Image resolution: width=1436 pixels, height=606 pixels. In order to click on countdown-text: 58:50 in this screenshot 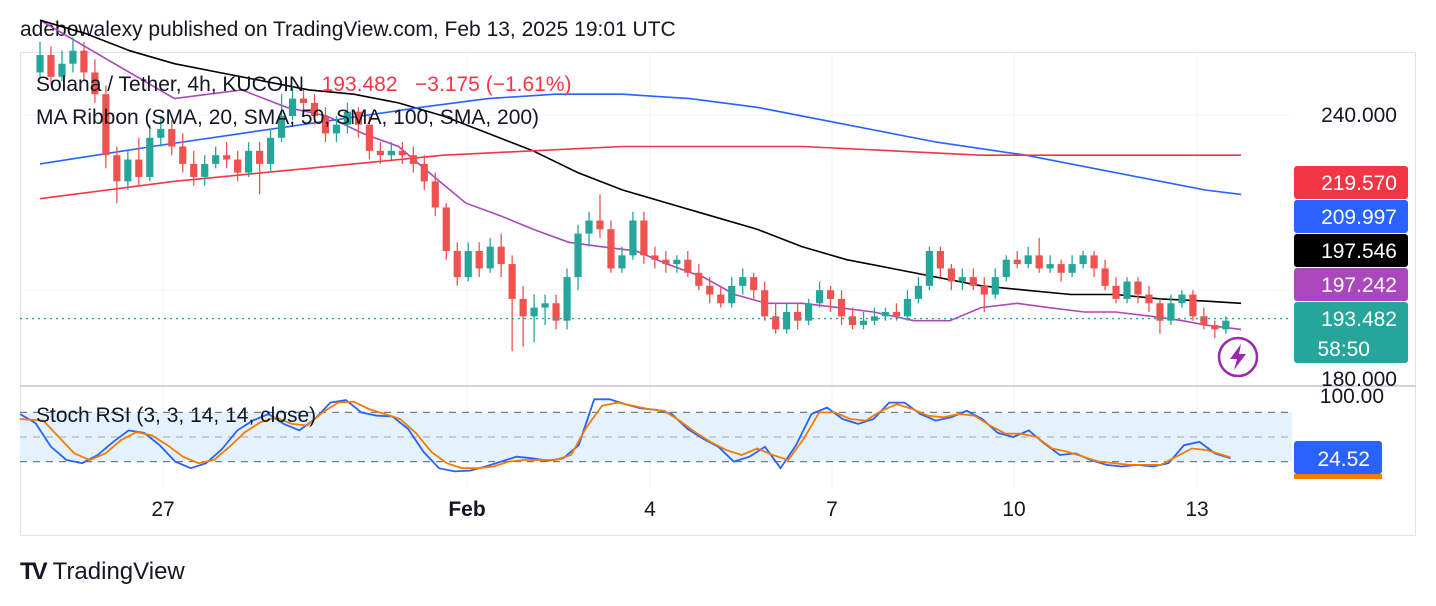, I will do `click(1343, 349)`.